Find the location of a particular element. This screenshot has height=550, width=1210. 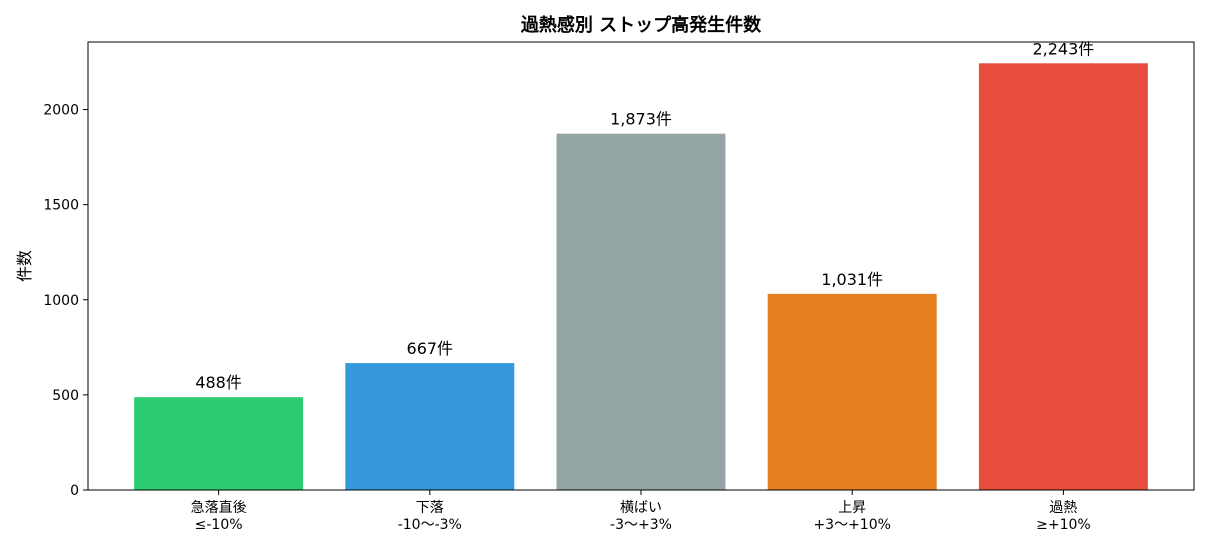

x-tick-label: 過熱 is located at coordinates (1063, 508).